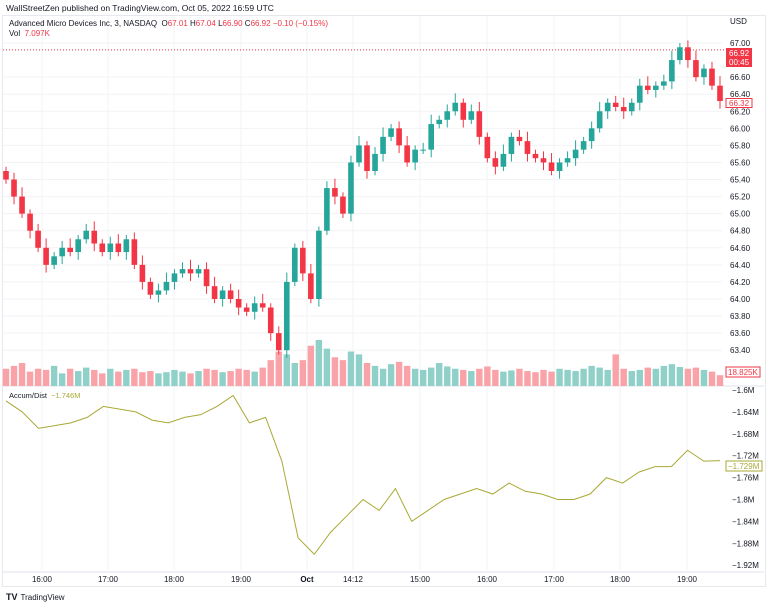 Image resolution: width=768 pixels, height=605 pixels. What do you see at coordinates (42, 597) in the screenshot?
I see `brand-name: TradingView` at bounding box center [42, 597].